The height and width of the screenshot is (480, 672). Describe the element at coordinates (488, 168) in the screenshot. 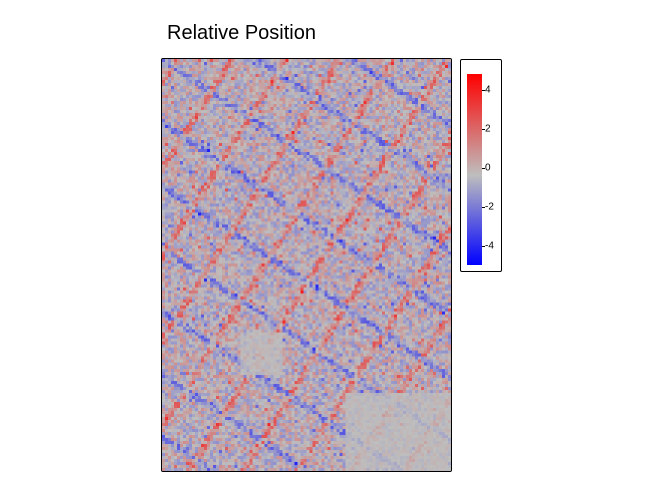

I see `legend-tick-label: 0` at that location.